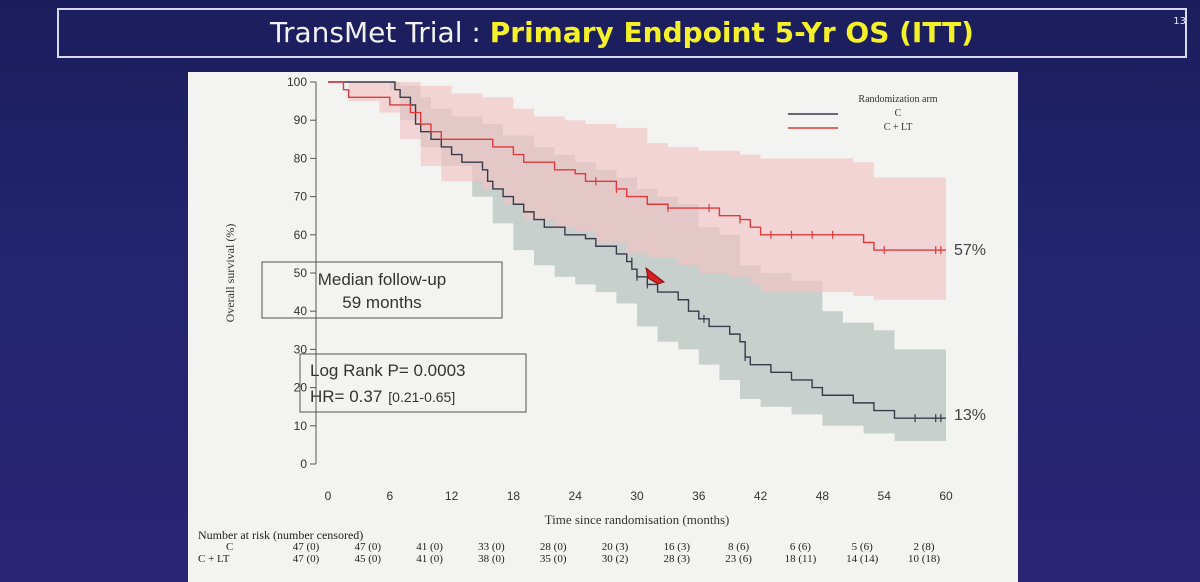  What do you see at coordinates (615, 559) in the screenshot?
I see `risk-cell: 30 (2)` at bounding box center [615, 559].